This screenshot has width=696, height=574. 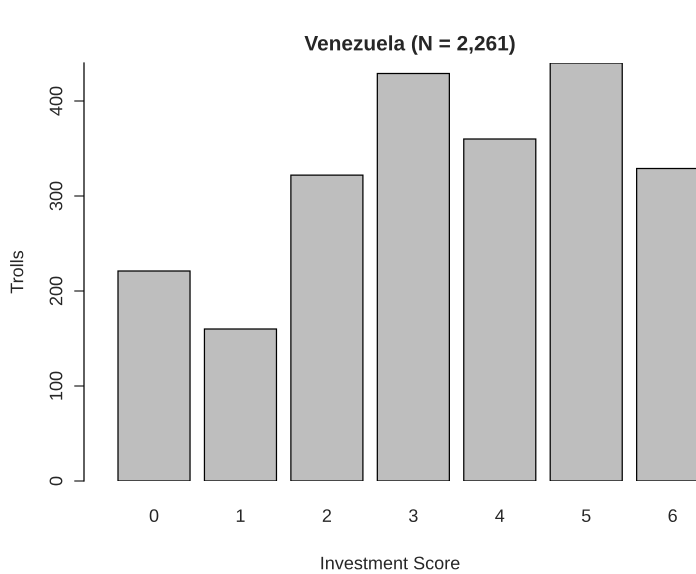 I want to click on y-tick-label: 100, so click(x=56, y=386).